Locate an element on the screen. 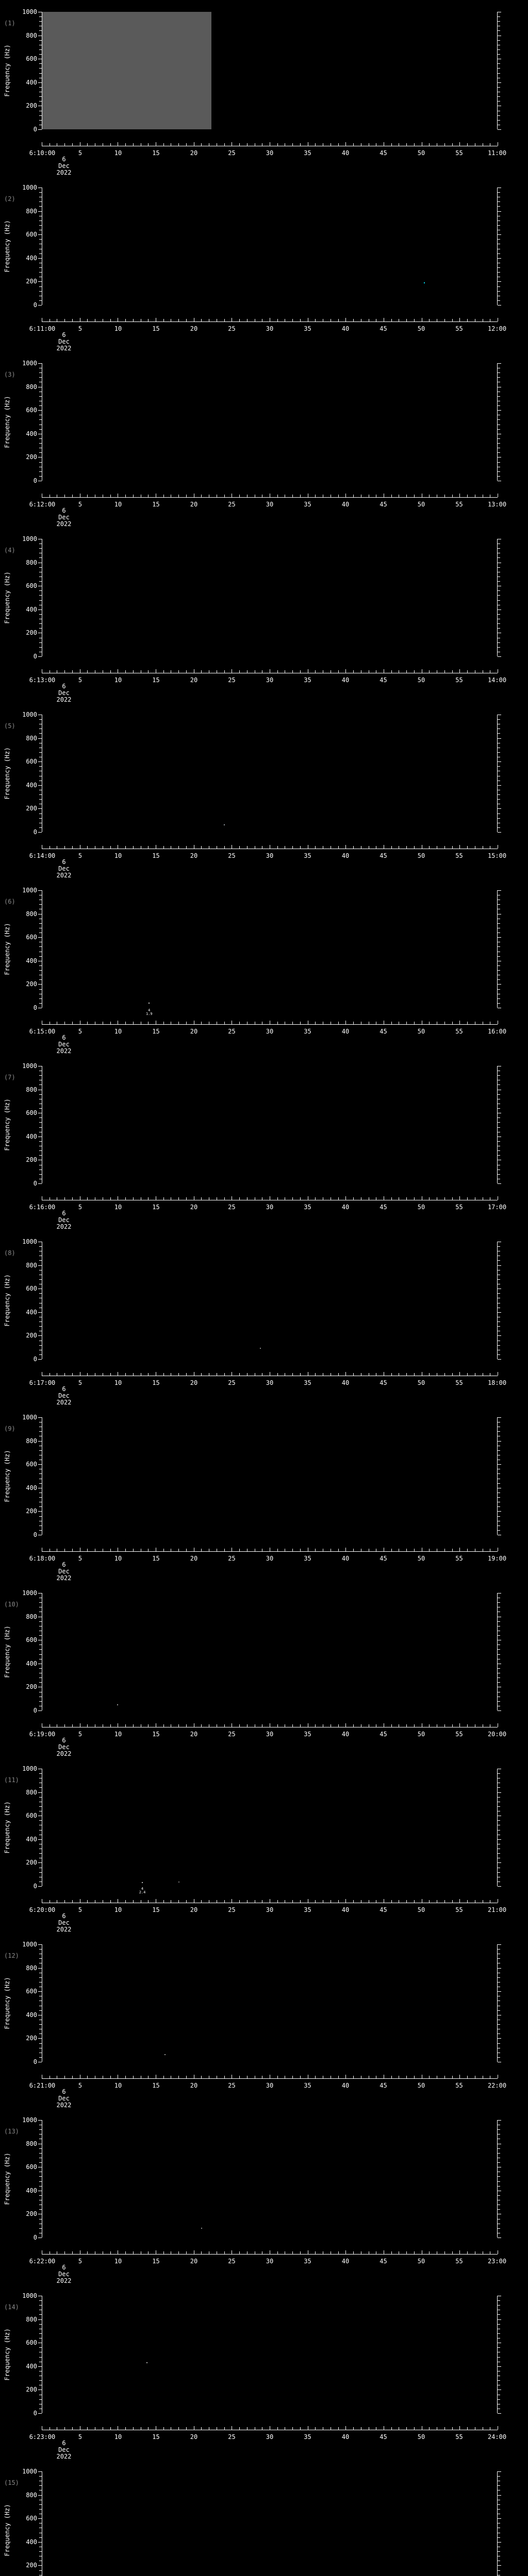  y-tick-label: 600 is located at coordinates (31, 937).